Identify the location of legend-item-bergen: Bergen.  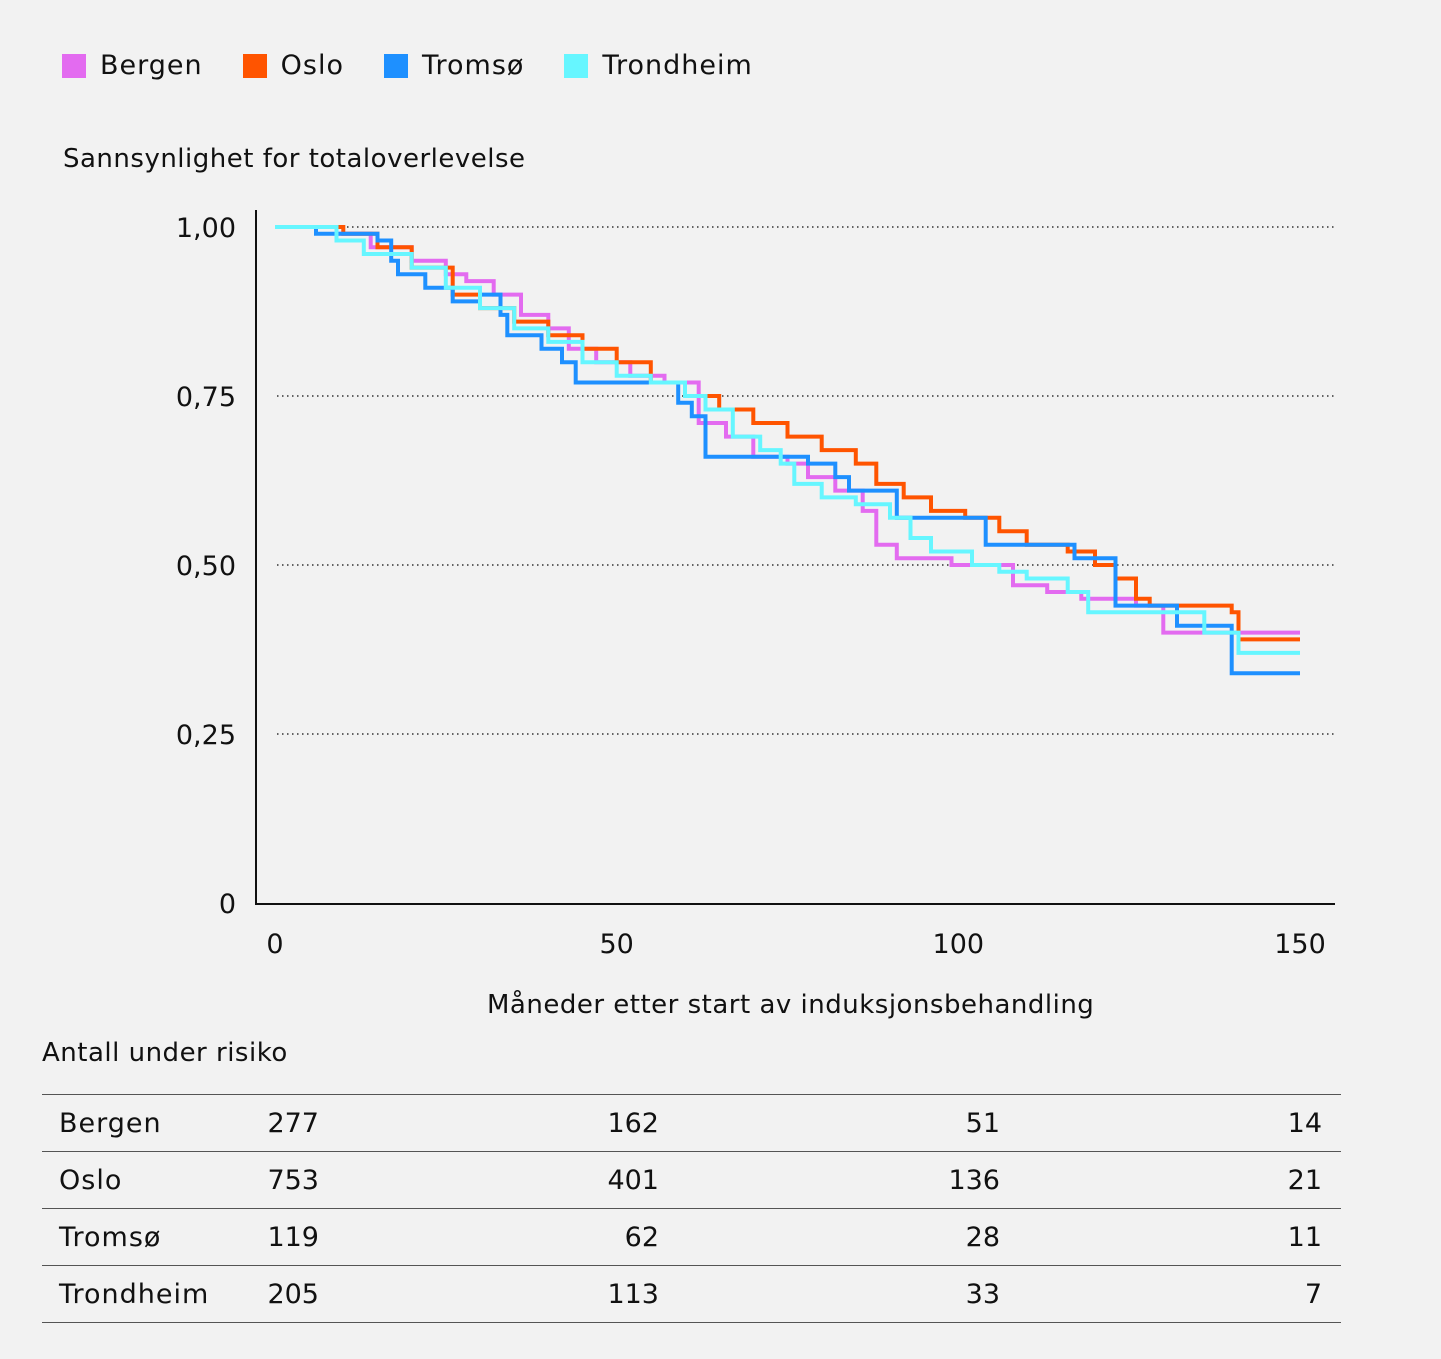
(132, 65).